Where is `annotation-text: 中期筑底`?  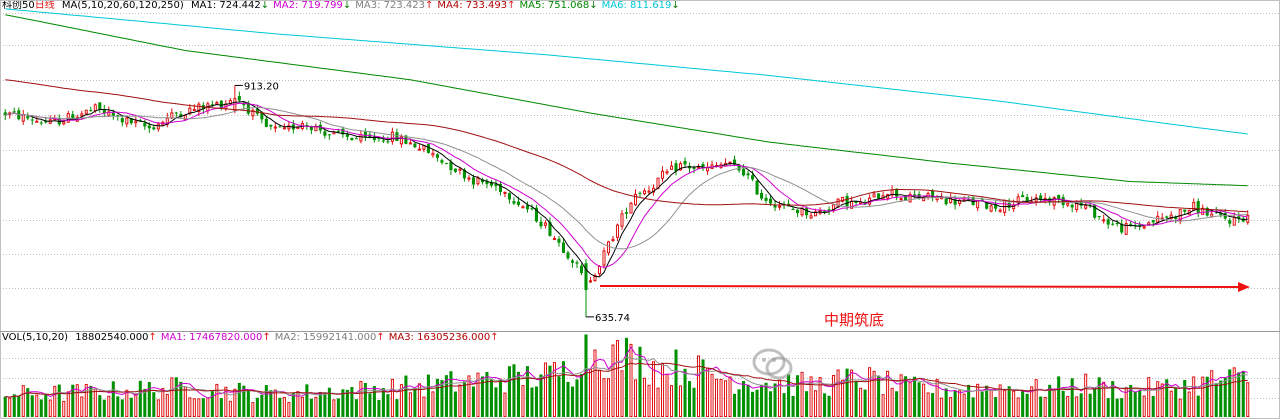
annotation-text: 中期筑底 is located at coordinates (854, 320).